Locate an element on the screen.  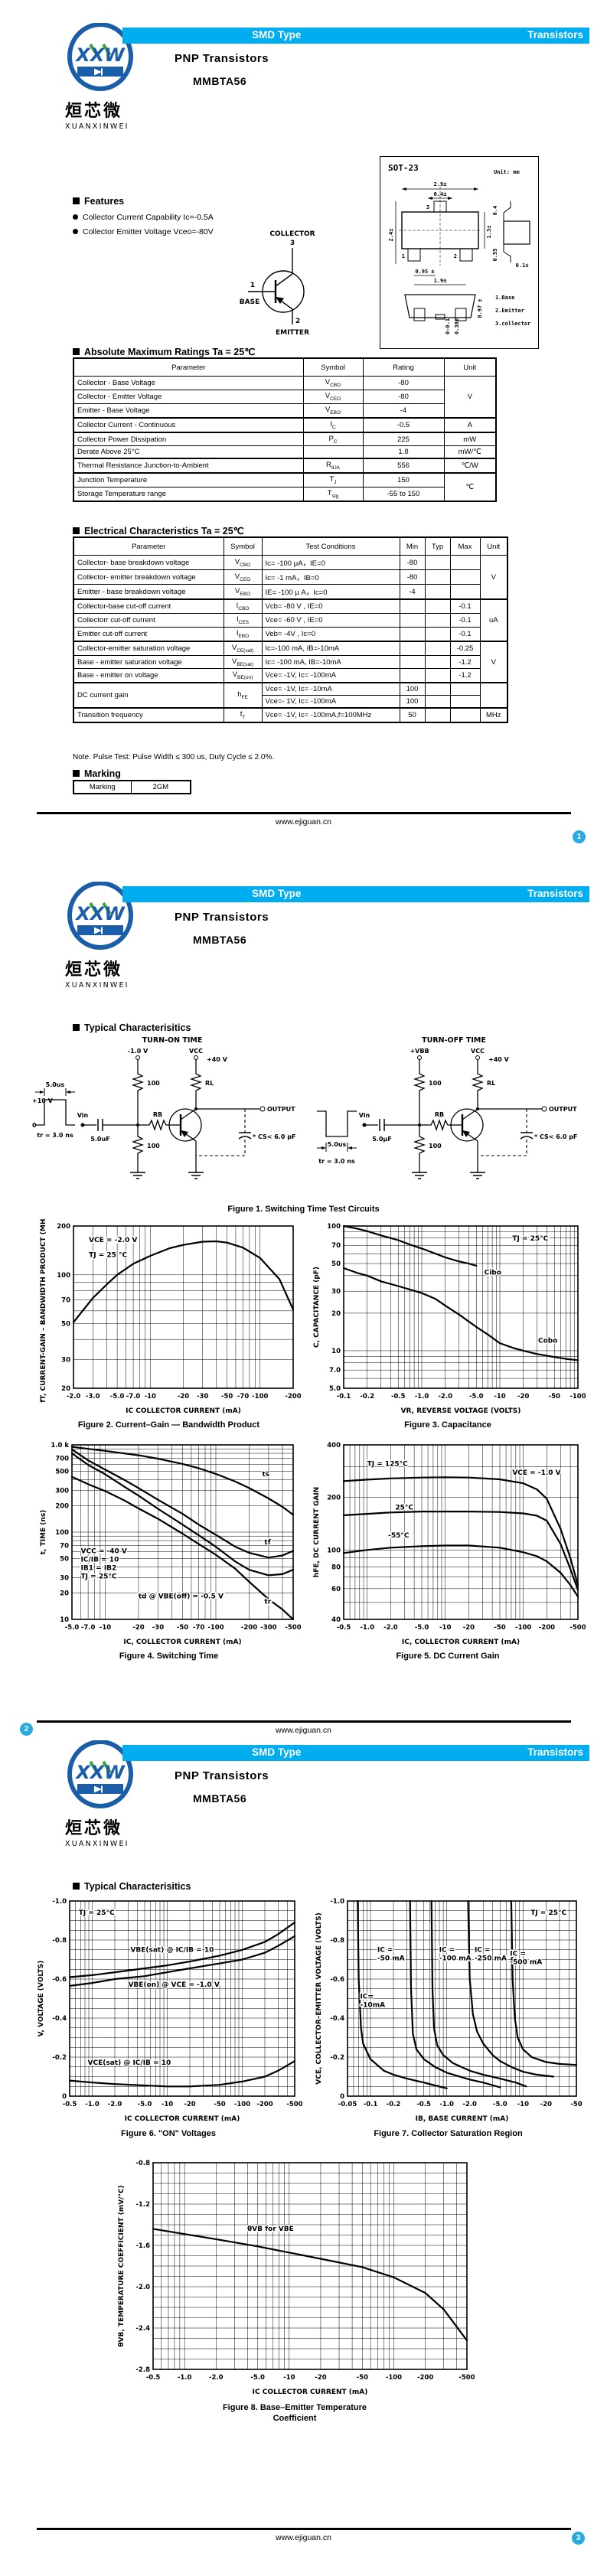
svg-text: 100 is located at coordinates (154, 1083).